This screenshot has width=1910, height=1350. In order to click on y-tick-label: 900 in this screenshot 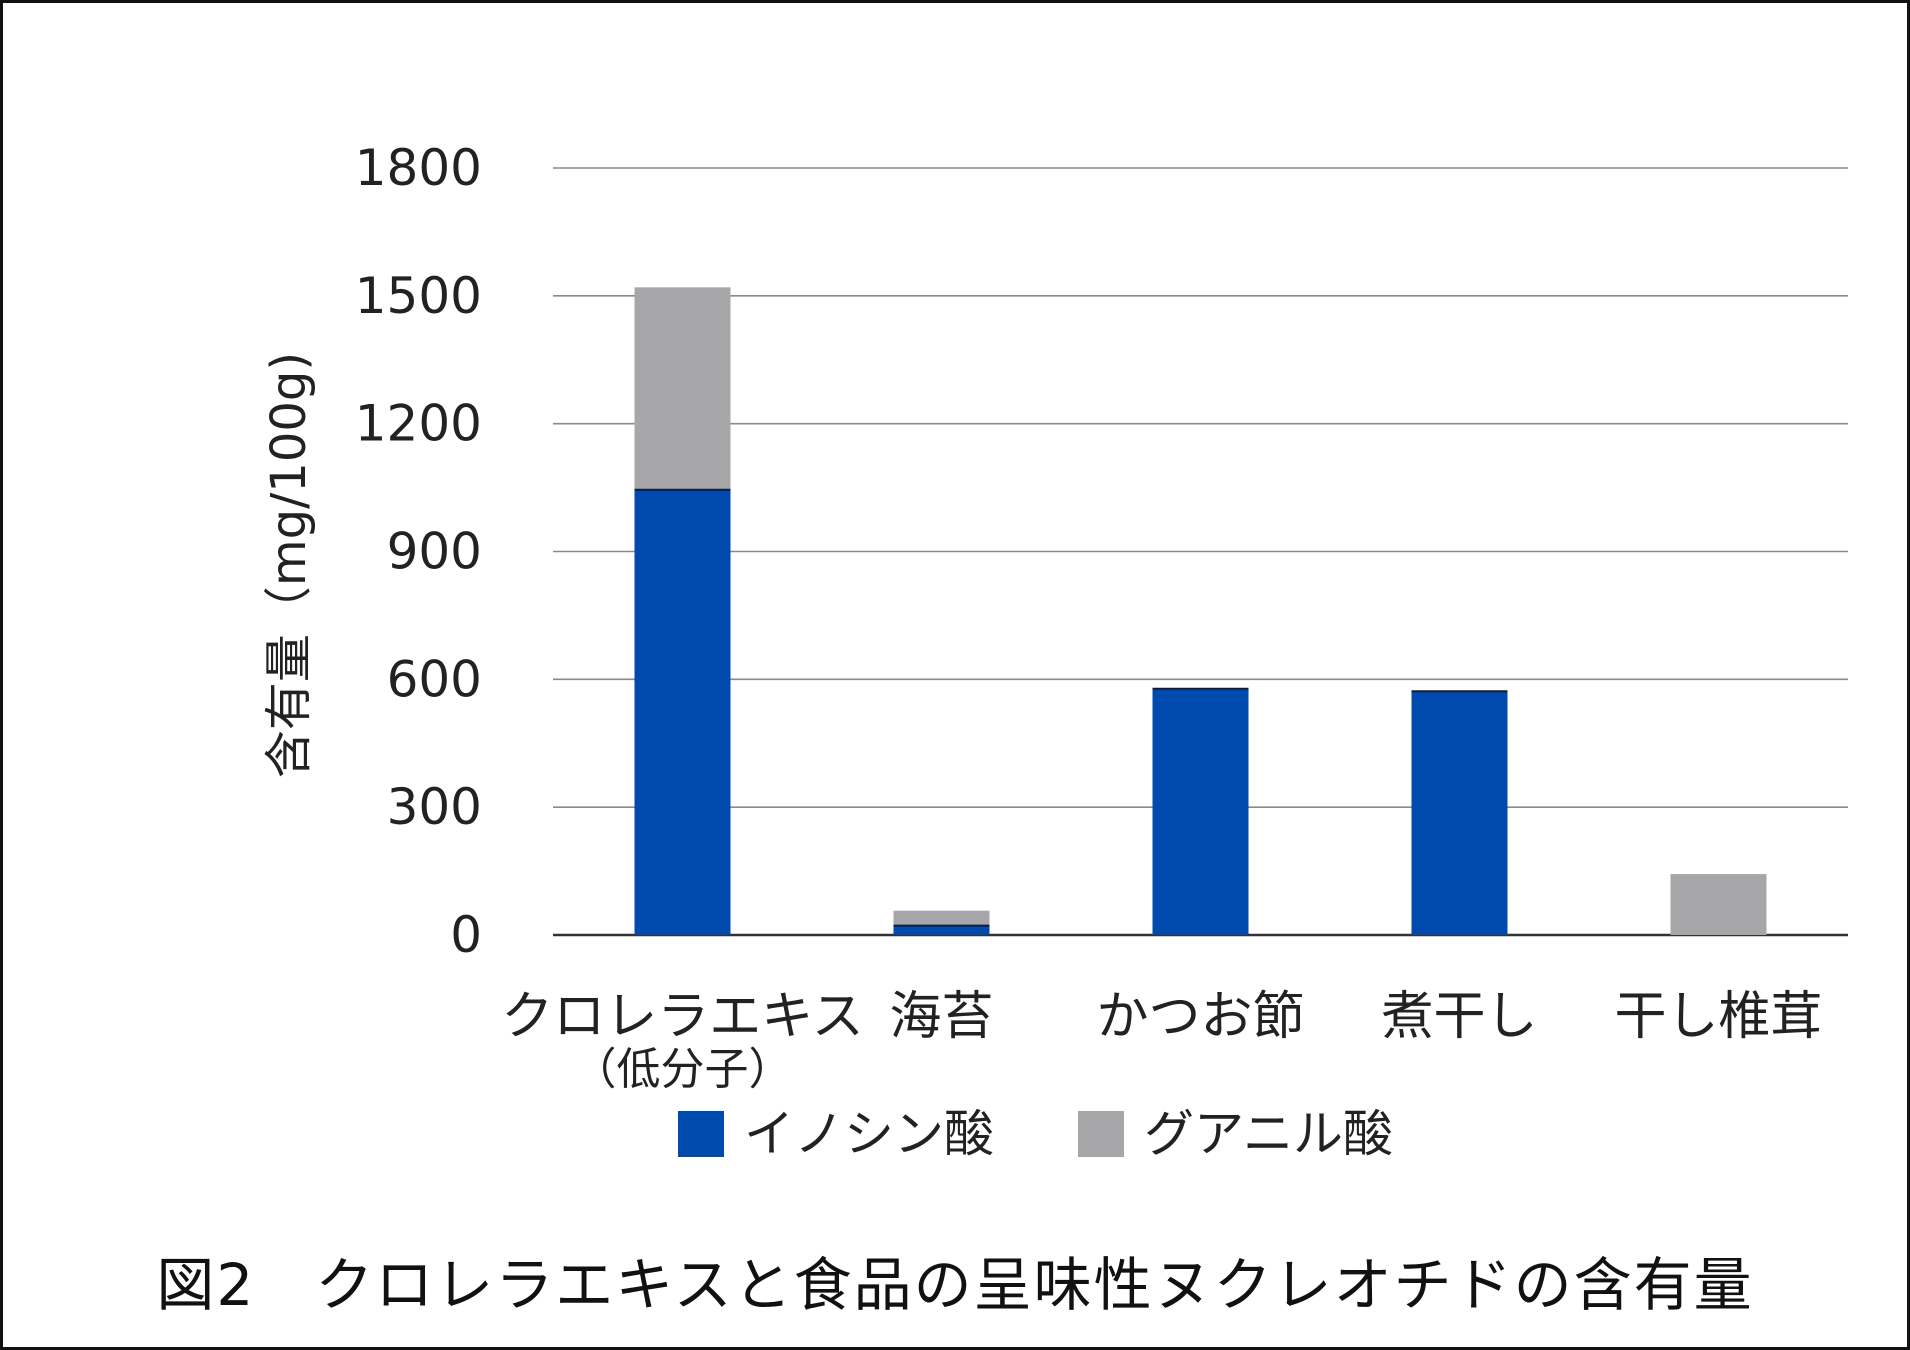, I will do `click(434, 552)`.